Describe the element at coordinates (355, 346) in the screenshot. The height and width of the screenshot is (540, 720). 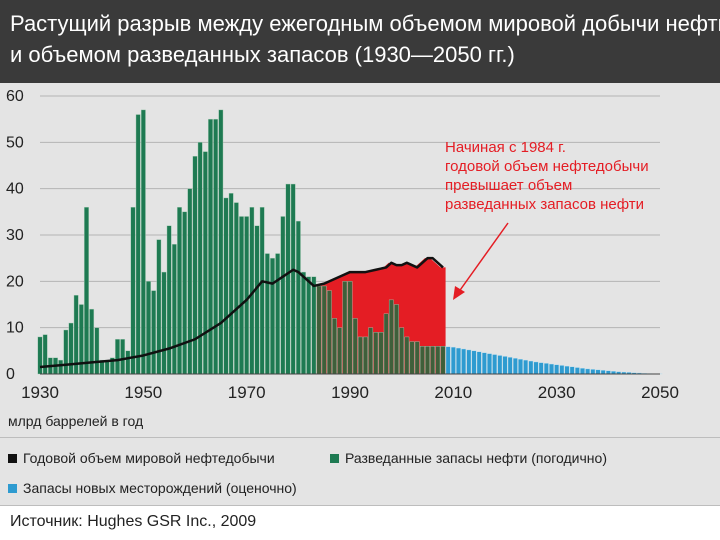
I see `bar-discovery-1991` at that location.